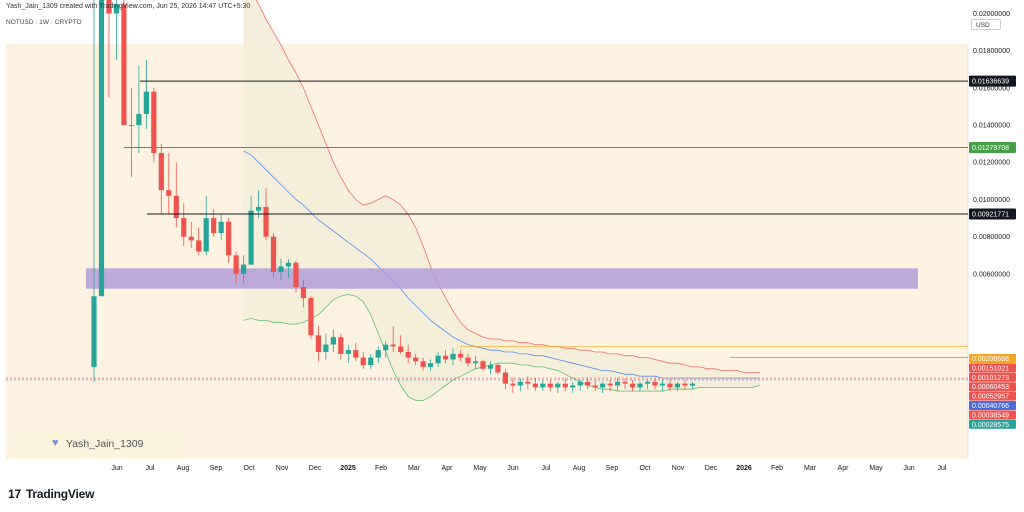  Describe the element at coordinates (991, 274) in the screenshot. I see `y-tick-label: 0.00600000` at that location.